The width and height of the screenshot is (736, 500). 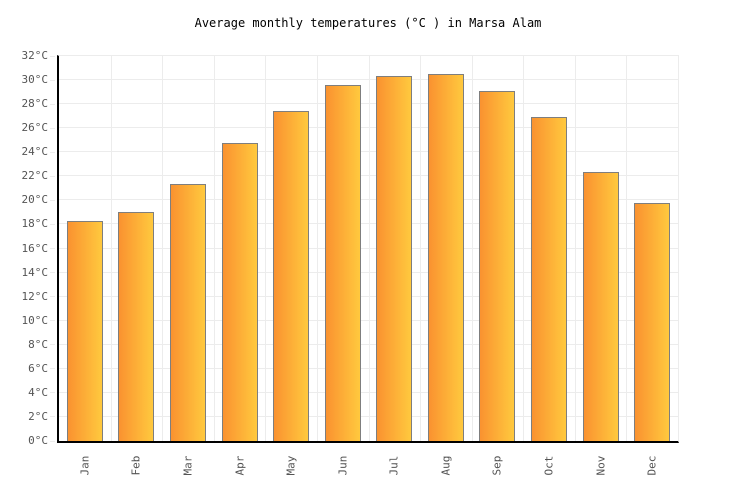 I want to click on bar-oct, so click(x=549, y=279).